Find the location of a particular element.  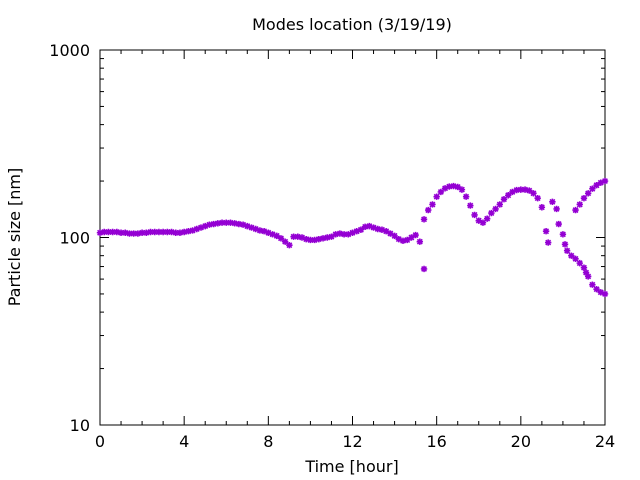

x-tick-label: 0 is located at coordinates (100, 441).